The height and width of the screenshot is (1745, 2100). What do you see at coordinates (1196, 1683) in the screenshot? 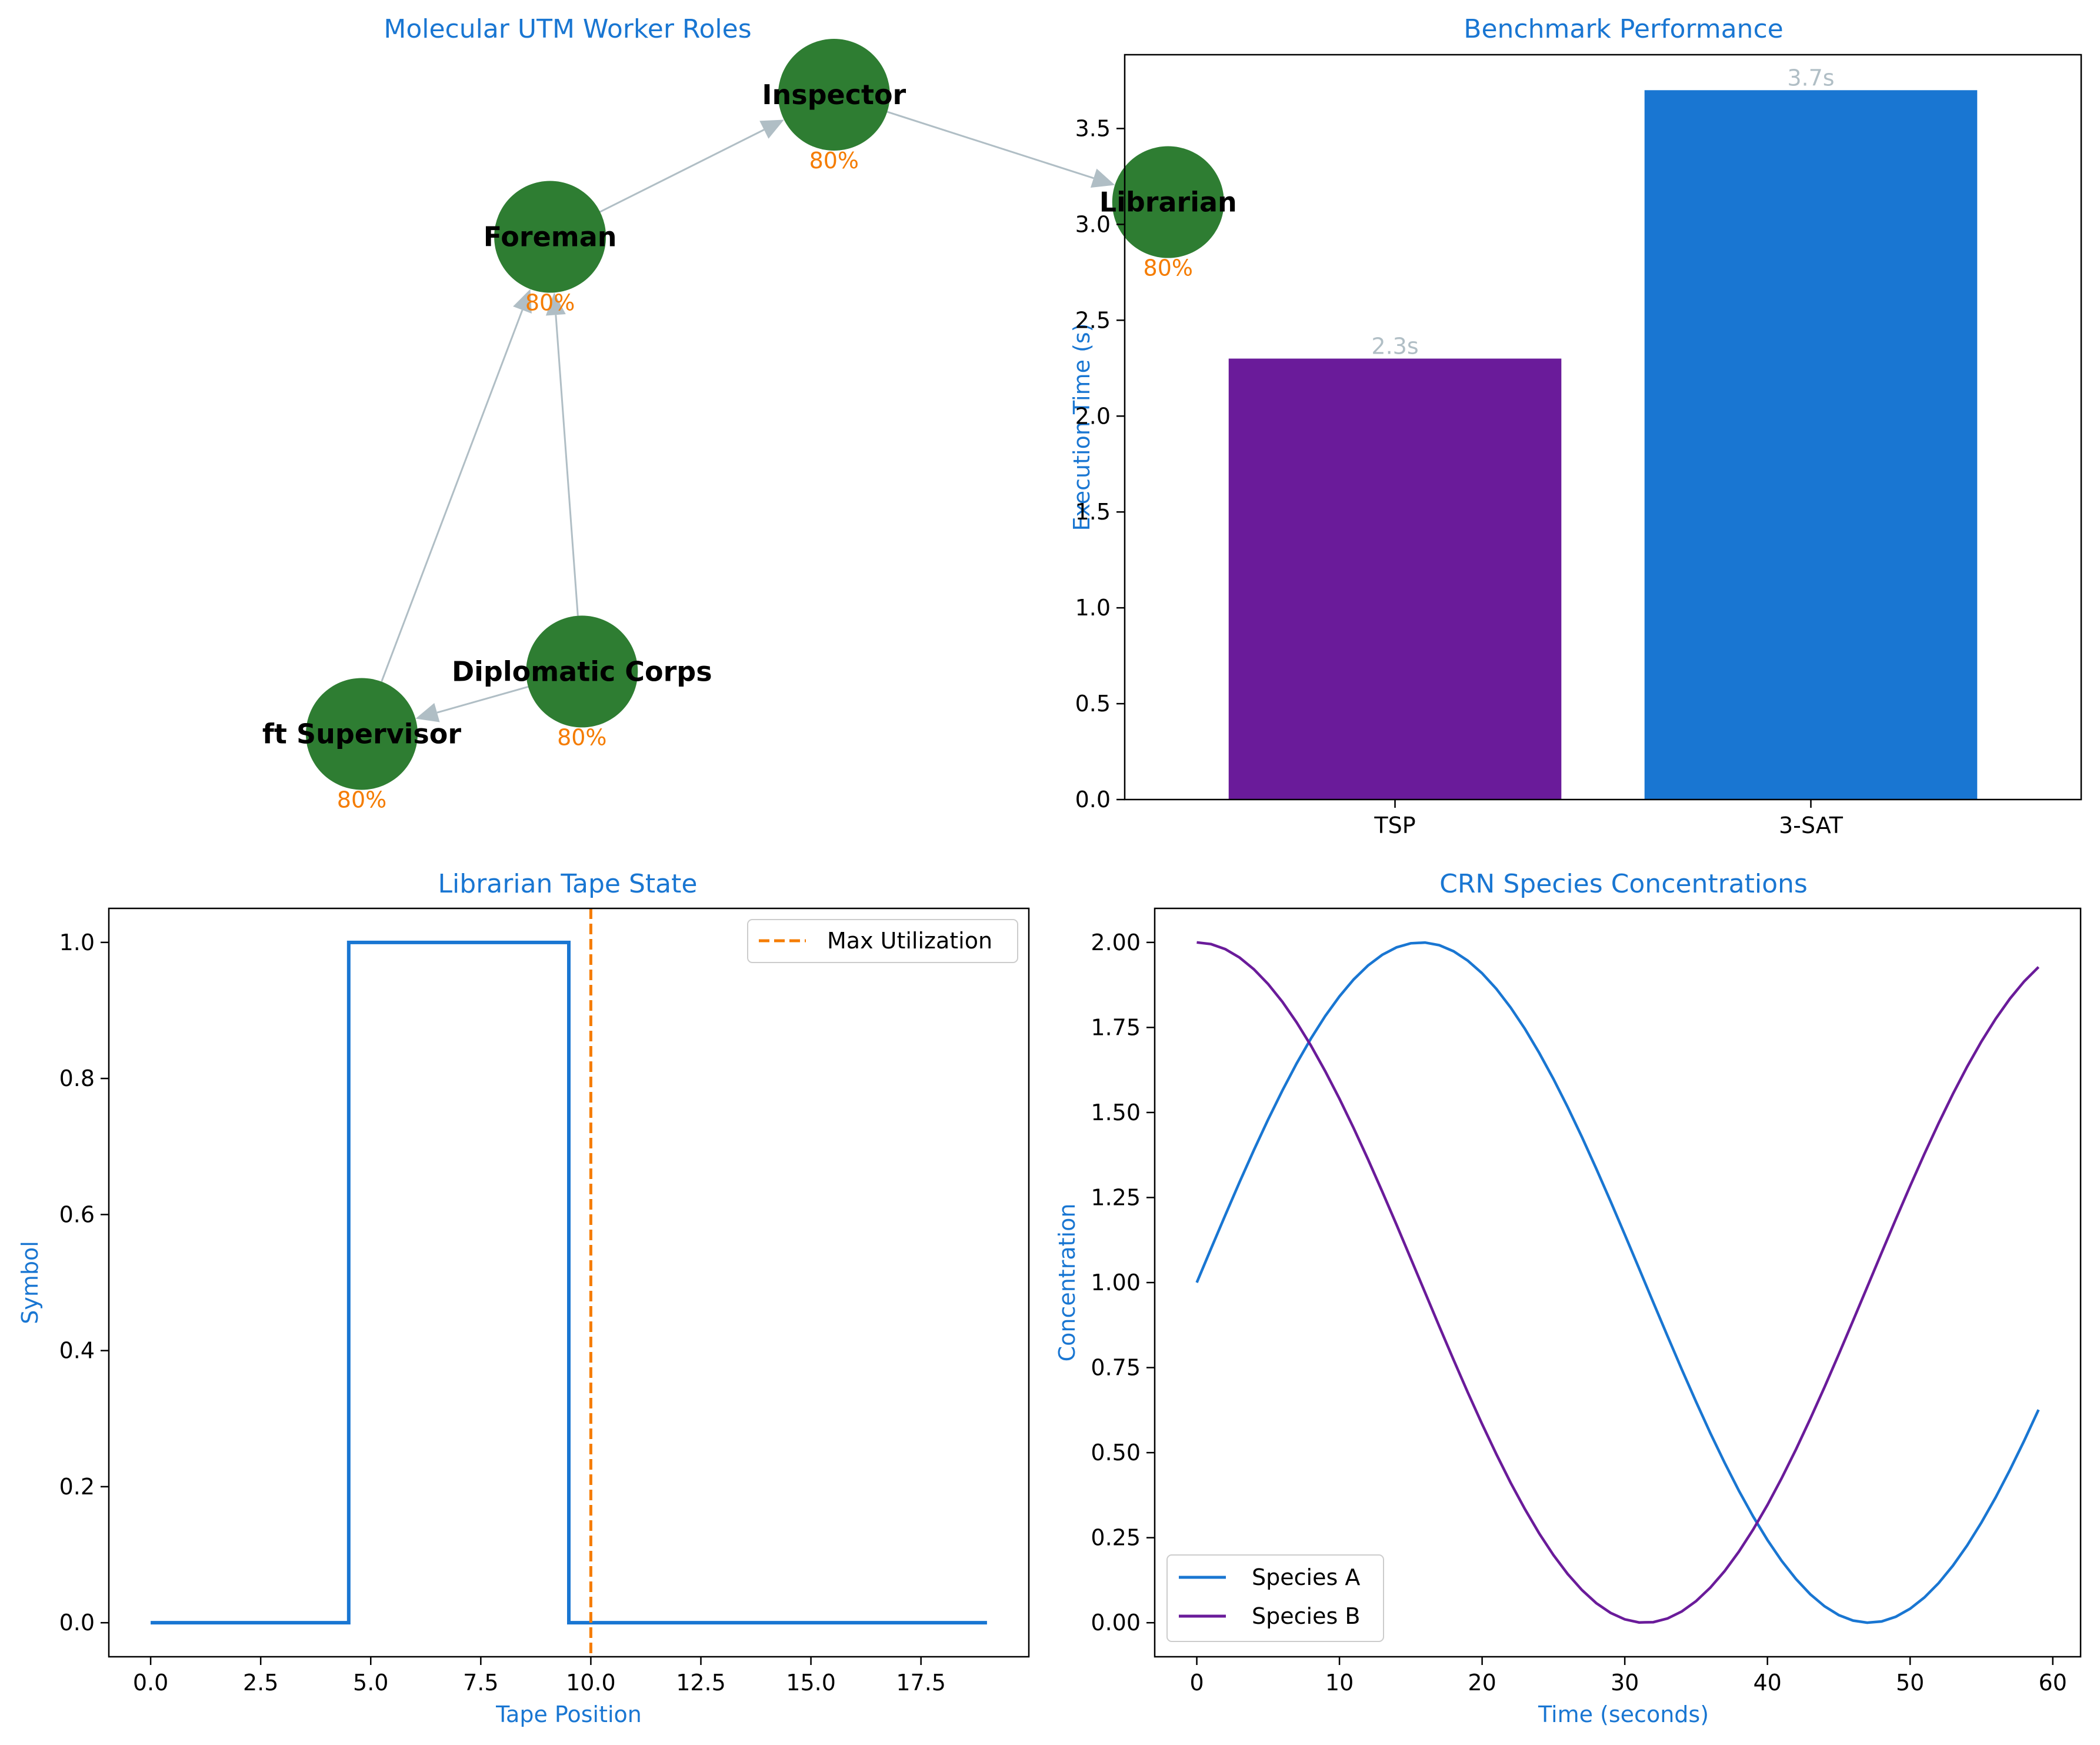
I see `crn-x-tick-label: 0` at bounding box center [1196, 1683].